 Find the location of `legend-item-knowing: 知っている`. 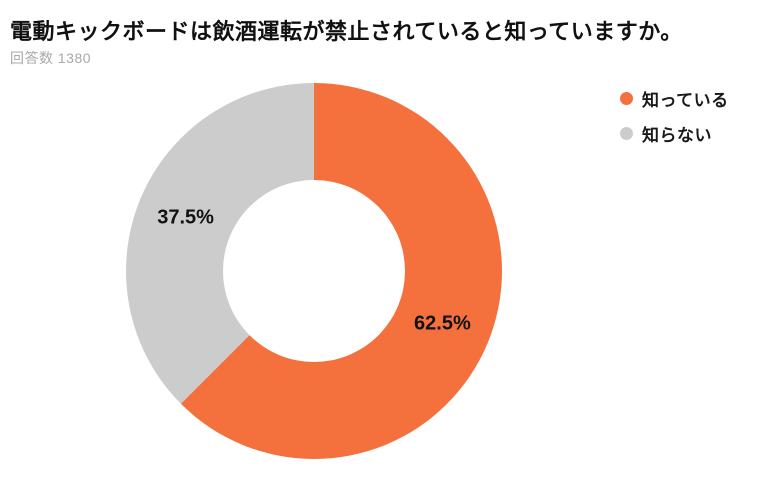

legend-item-knowing: 知っている is located at coordinates (674, 98).